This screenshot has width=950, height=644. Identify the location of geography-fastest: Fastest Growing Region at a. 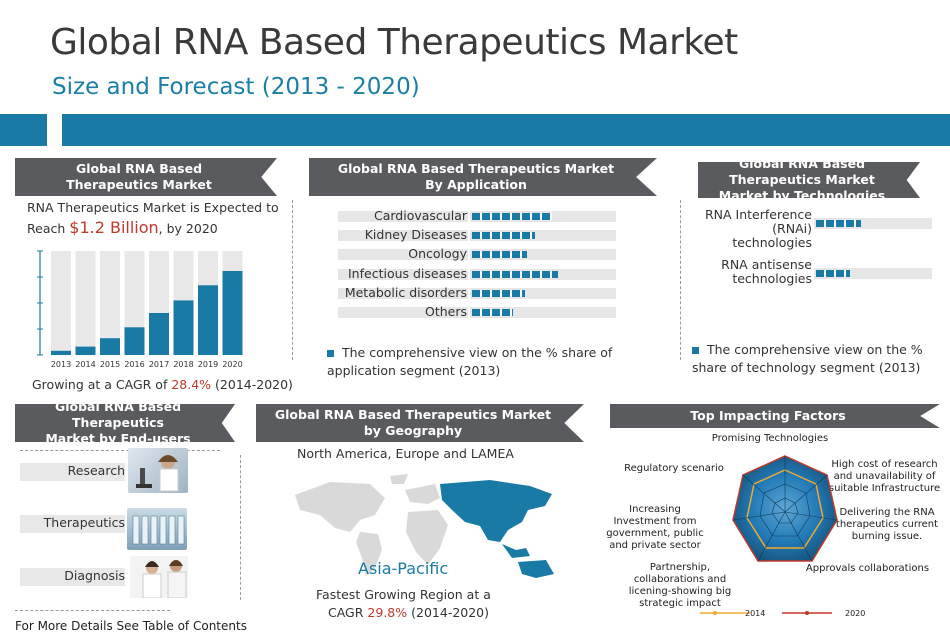
(403, 594).